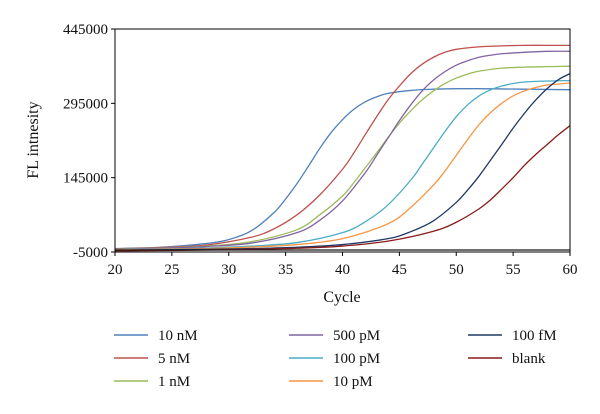  What do you see at coordinates (570, 270) in the screenshot?
I see `x-tick-label: 60` at bounding box center [570, 270].